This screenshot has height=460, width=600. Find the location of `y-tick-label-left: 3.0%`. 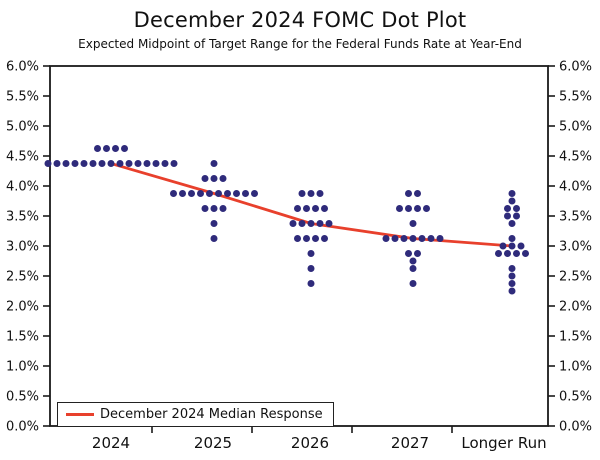

y-tick-label-left: 3.0% is located at coordinates (22, 247).